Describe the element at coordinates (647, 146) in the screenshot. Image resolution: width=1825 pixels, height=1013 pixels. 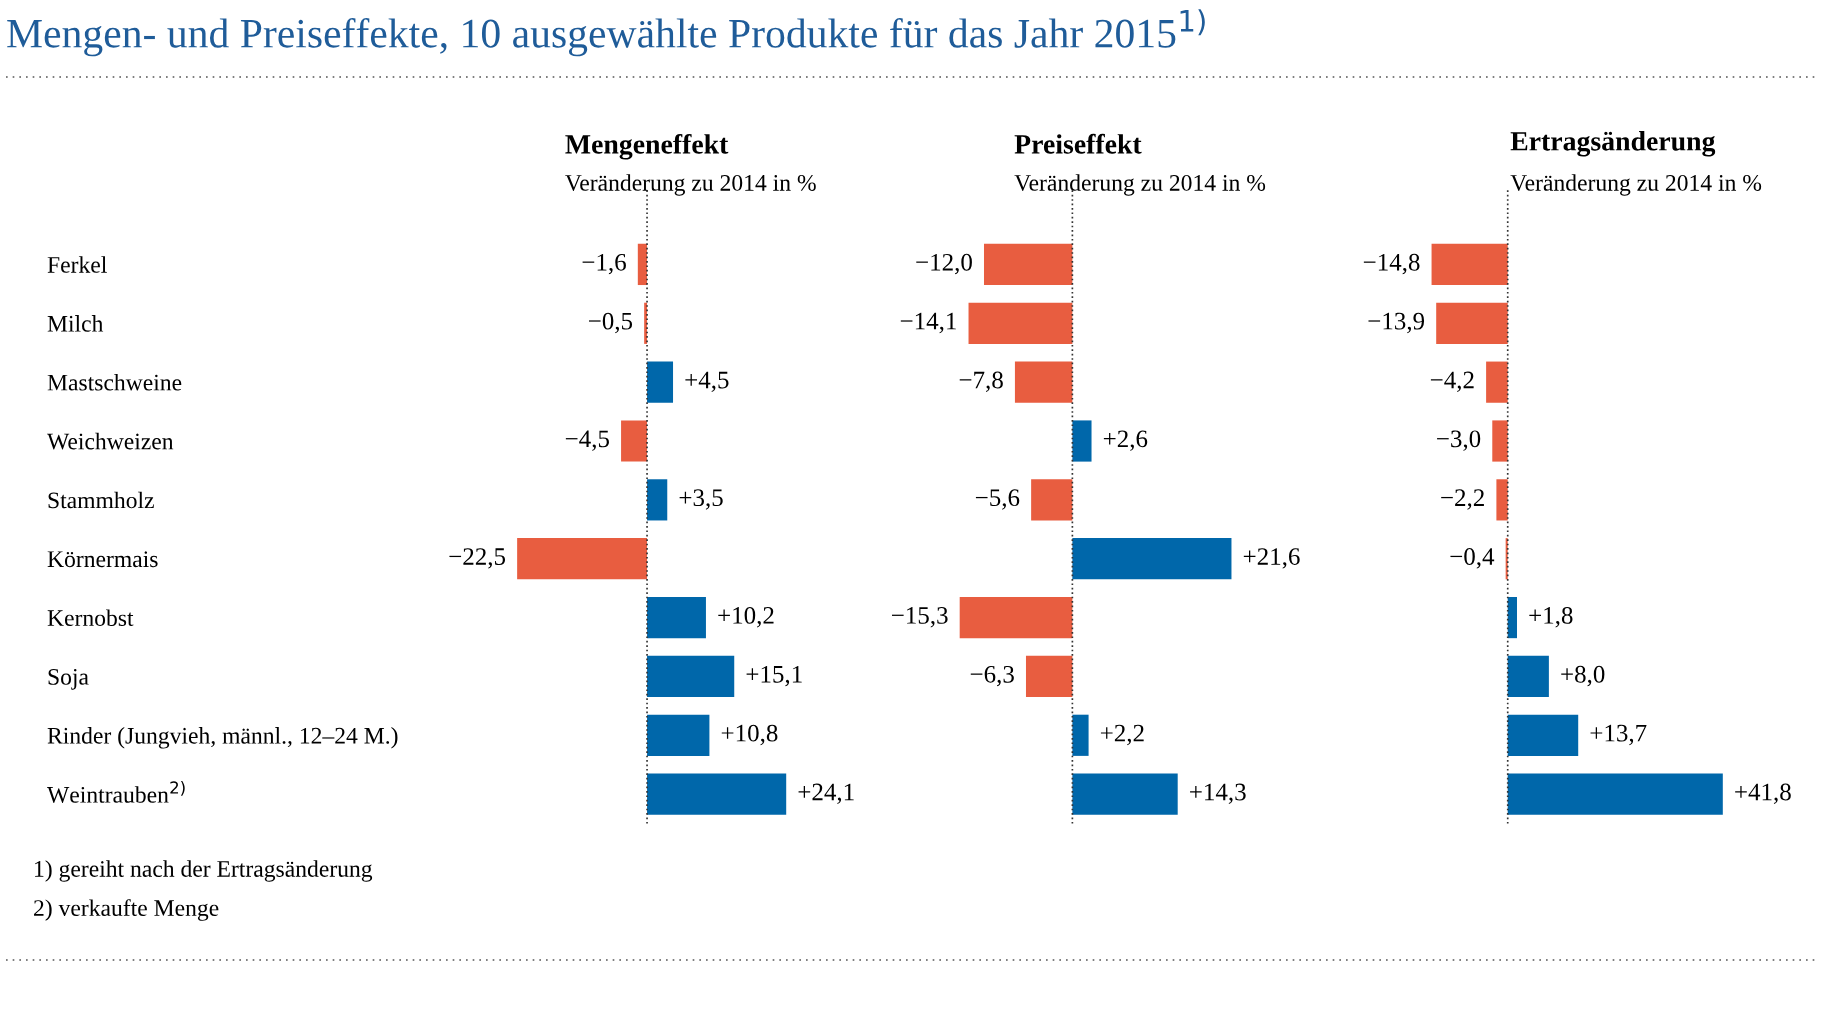
I see `chart-title: Mengeneffekt` at that location.